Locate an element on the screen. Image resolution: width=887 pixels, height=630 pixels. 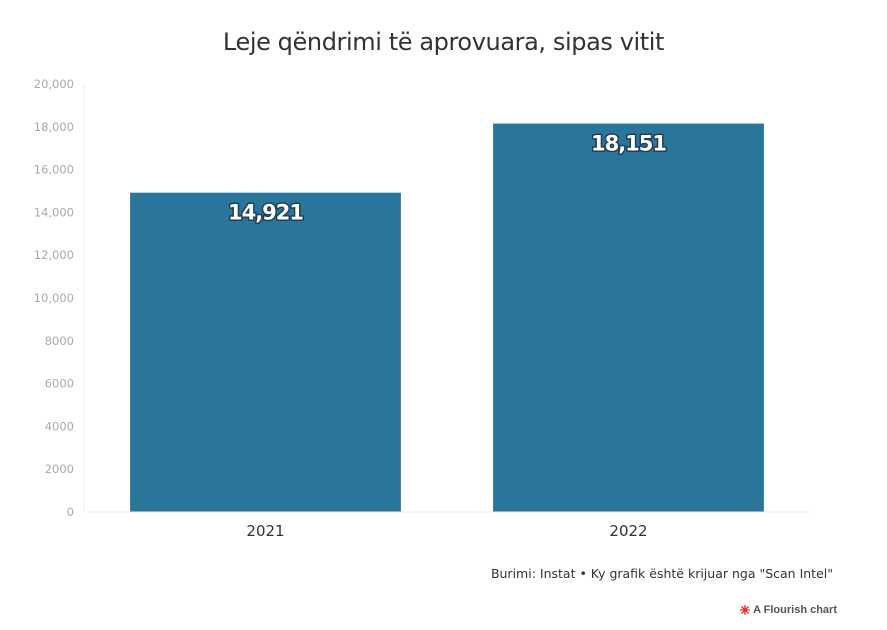
x-tick-label: 2021 is located at coordinates (265, 531).